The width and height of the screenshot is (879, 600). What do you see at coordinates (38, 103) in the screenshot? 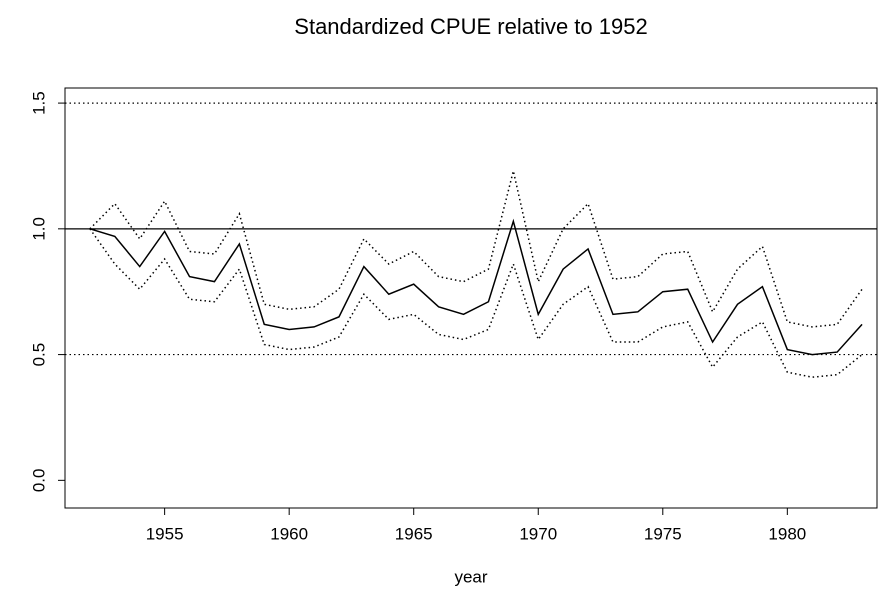
I see `y-tick-label: 1.5` at bounding box center [38, 103].